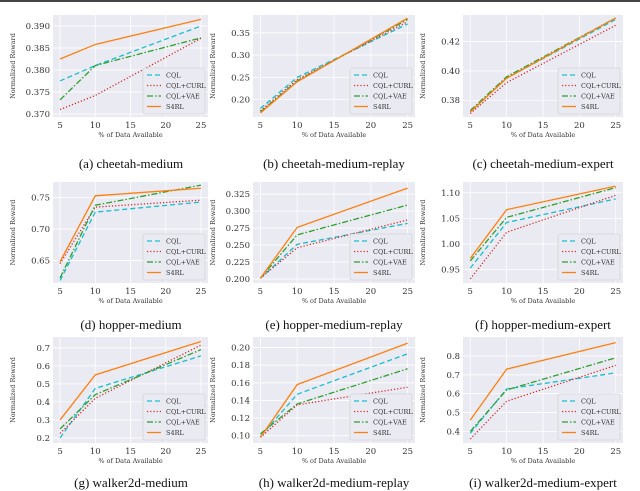  What do you see at coordinates (238, 212) in the screenshot?
I see `y-tick-label: 0.300` at bounding box center [238, 212].